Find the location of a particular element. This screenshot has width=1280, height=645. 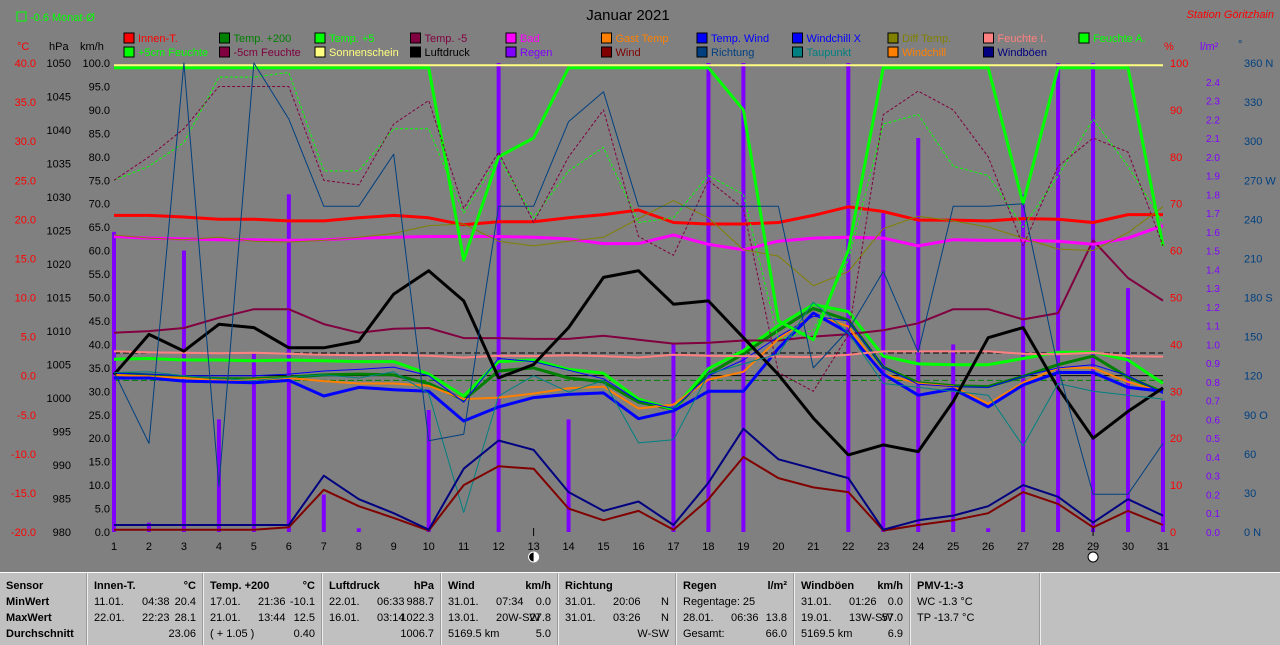

hum-tick: 0 is located at coordinates (1173, 533).